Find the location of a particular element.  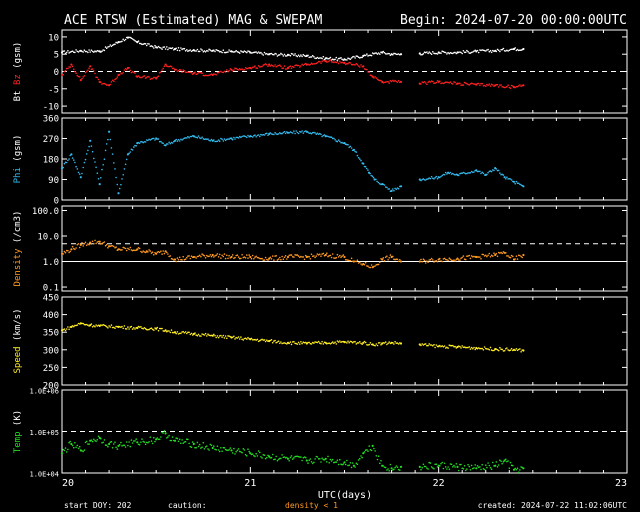

density-note: density < 1 is located at coordinates (311, 505).